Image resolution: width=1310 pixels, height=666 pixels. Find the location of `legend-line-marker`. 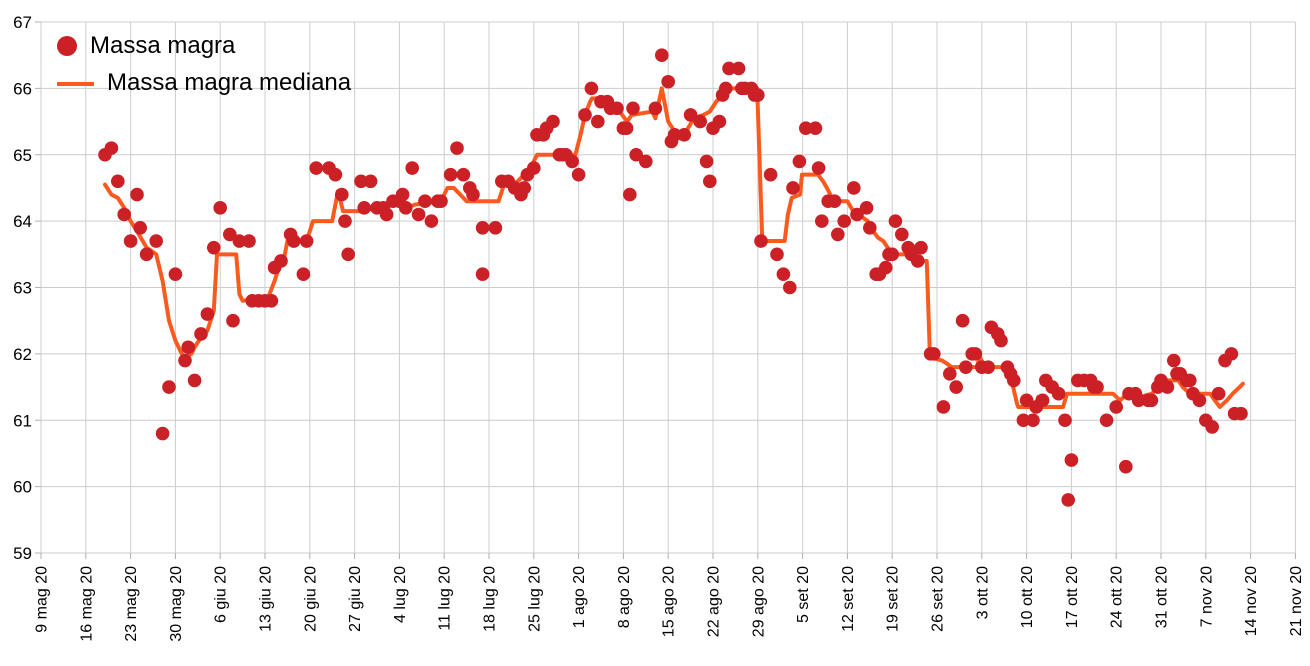

legend-line-marker is located at coordinates (75, 83).